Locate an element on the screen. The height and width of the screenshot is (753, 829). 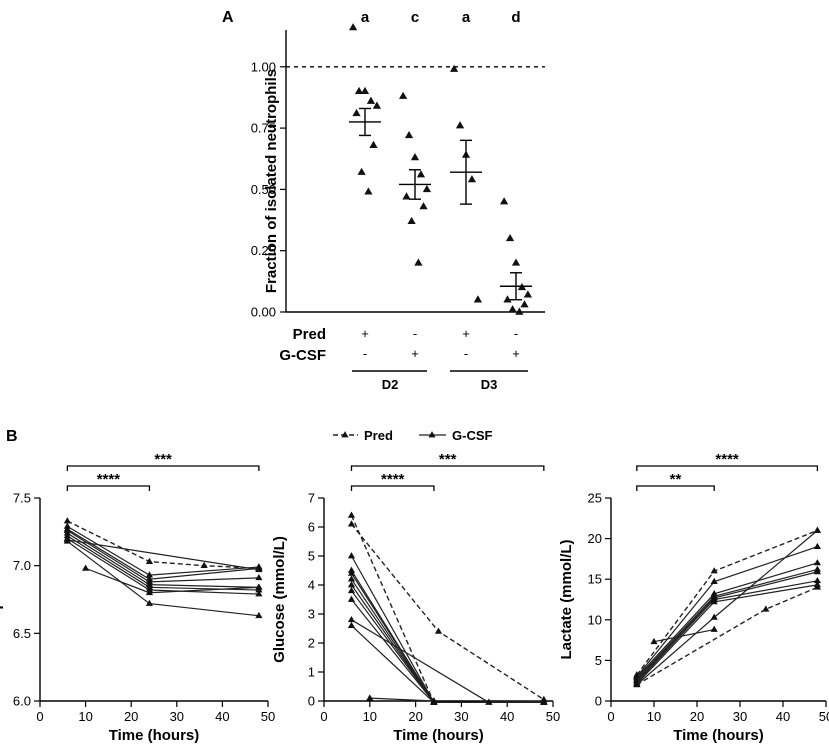
y-tick-label: 0.75 is located at coordinates (263, 128).